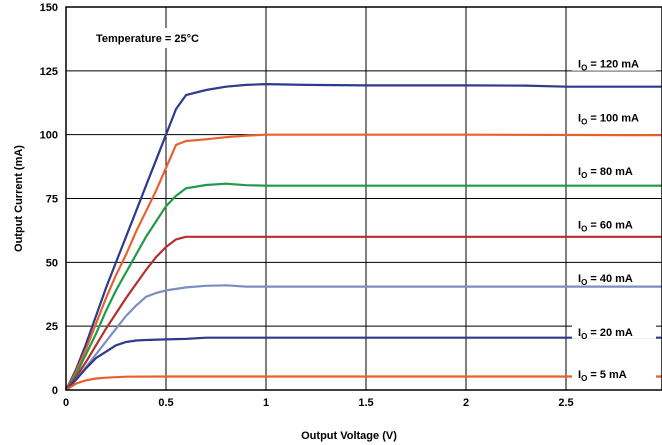 Image resolution: width=662 pixels, height=445 pixels. Describe the element at coordinates (266, 403) in the screenshot. I see `x-tick-label: 1` at that location.